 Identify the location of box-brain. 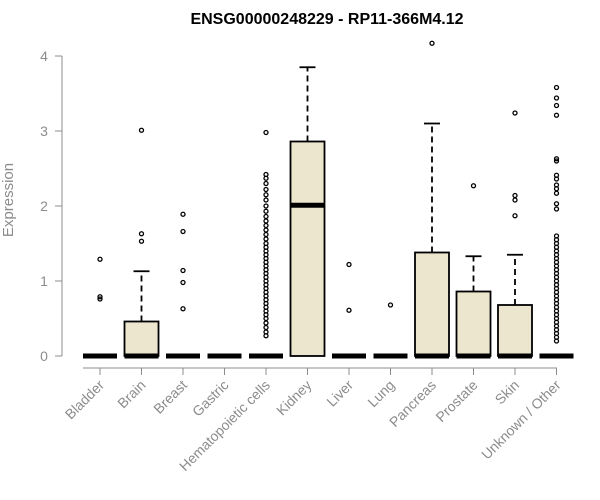
(141, 243).